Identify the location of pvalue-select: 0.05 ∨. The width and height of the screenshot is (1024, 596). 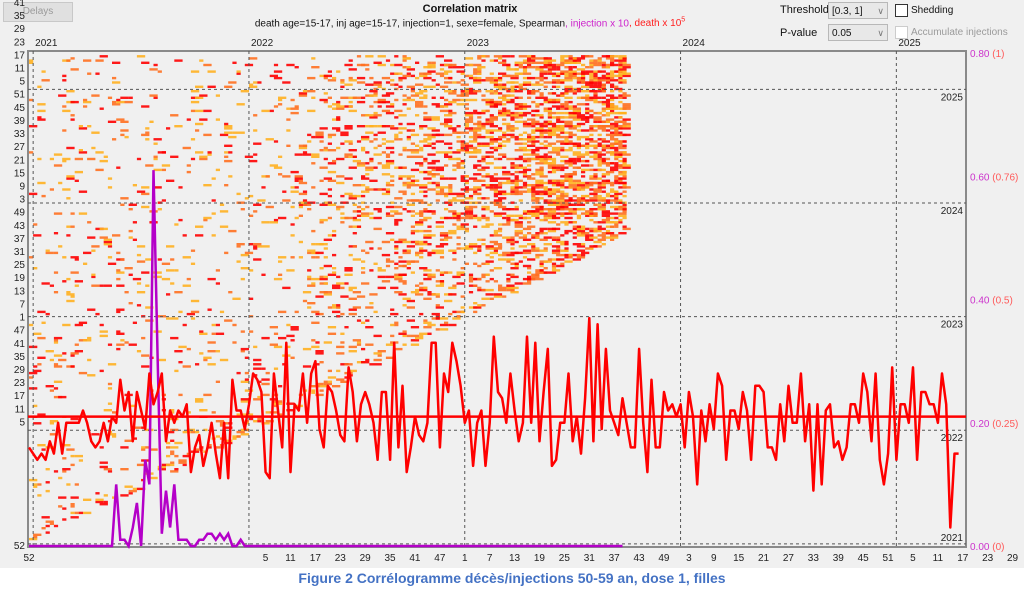
(858, 32).